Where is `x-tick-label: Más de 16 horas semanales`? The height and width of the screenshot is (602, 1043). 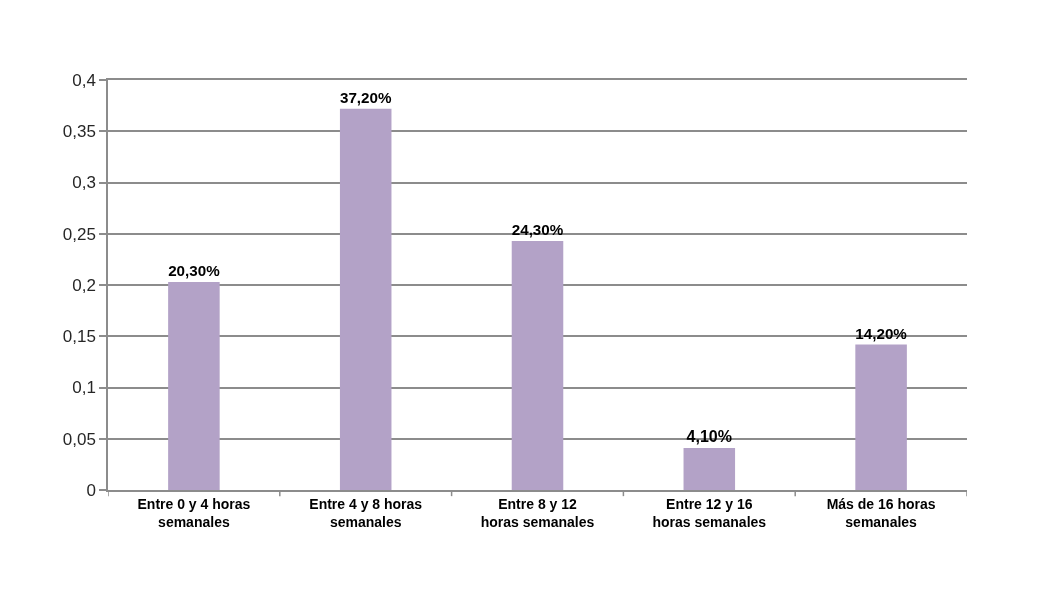
x-tick-label: Más de 16 horas semanales is located at coordinates (881, 512).